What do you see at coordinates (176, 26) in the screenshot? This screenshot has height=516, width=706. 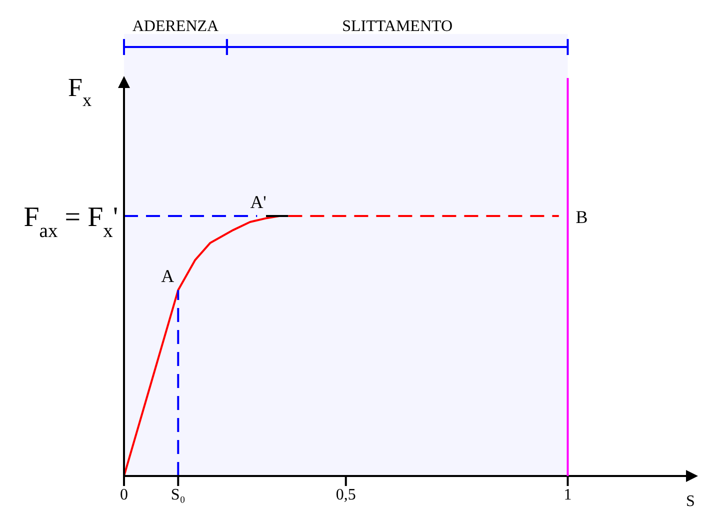 I see `band-label: ADERENZA` at bounding box center [176, 26].